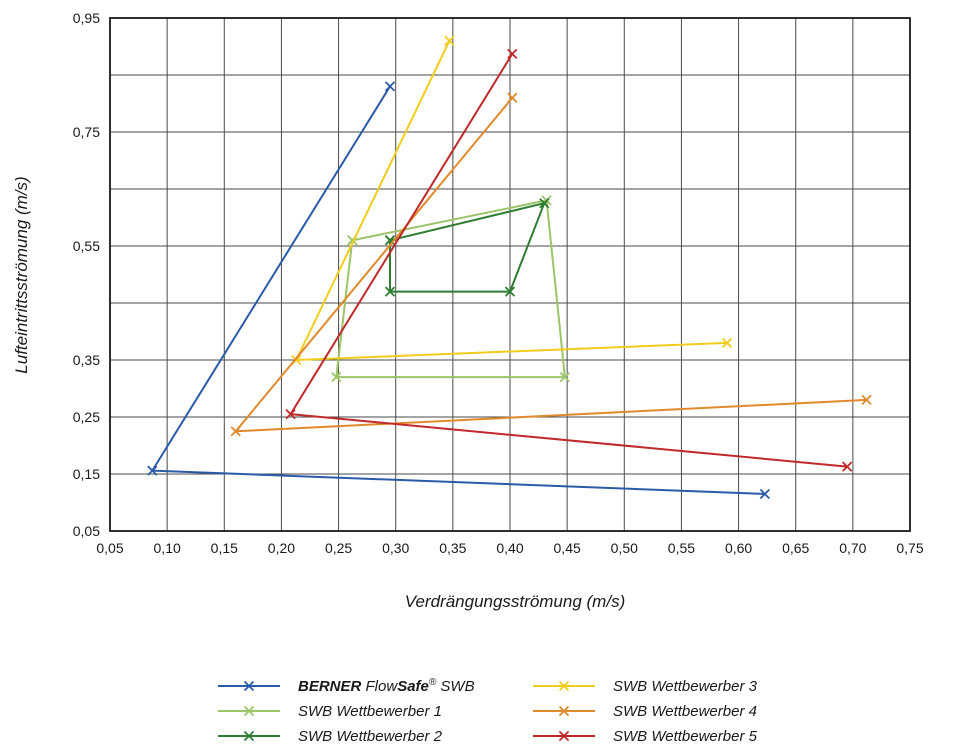 Image resolution: width=954 pixels, height=749 pixels. I want to click on x-tick-label: 0,60, so click(738, 548).